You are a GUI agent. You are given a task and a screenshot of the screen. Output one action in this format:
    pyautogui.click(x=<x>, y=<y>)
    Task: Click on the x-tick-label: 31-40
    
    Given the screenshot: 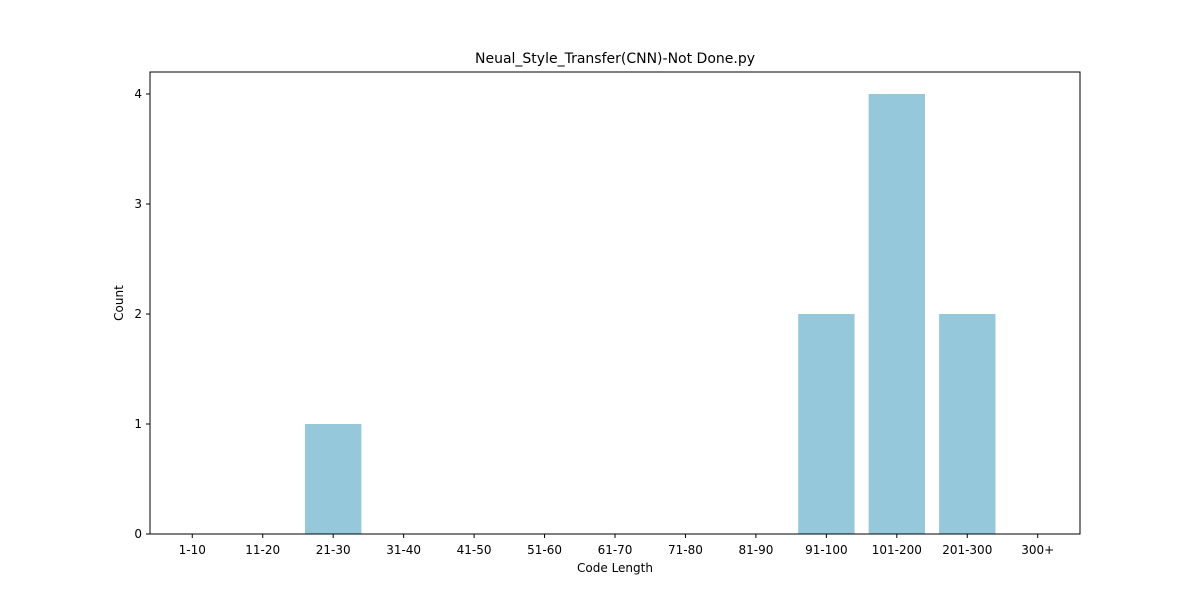 What is the action you would take?
    pyautogui.click(x=403, y=550)
    